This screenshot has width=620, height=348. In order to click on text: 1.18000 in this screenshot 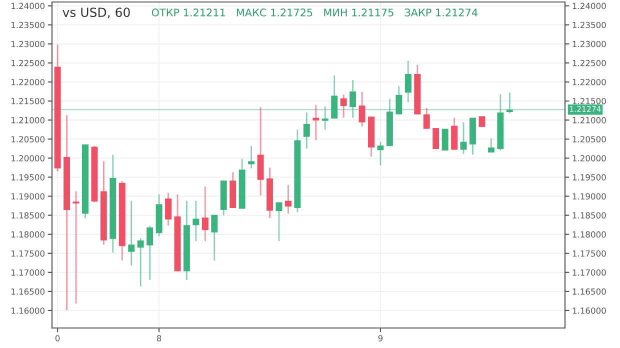, I will do `click(589, 234)`.